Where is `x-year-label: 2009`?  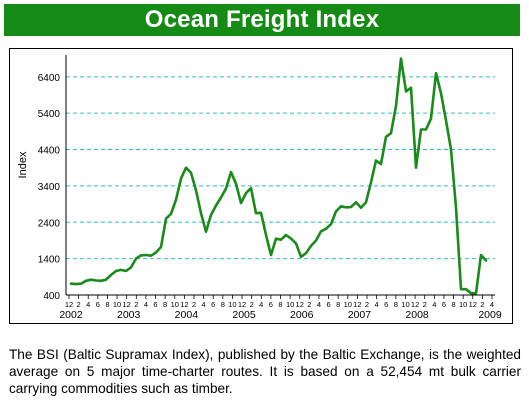
x-year-label: 2009 is located at coordinates (490, 315).